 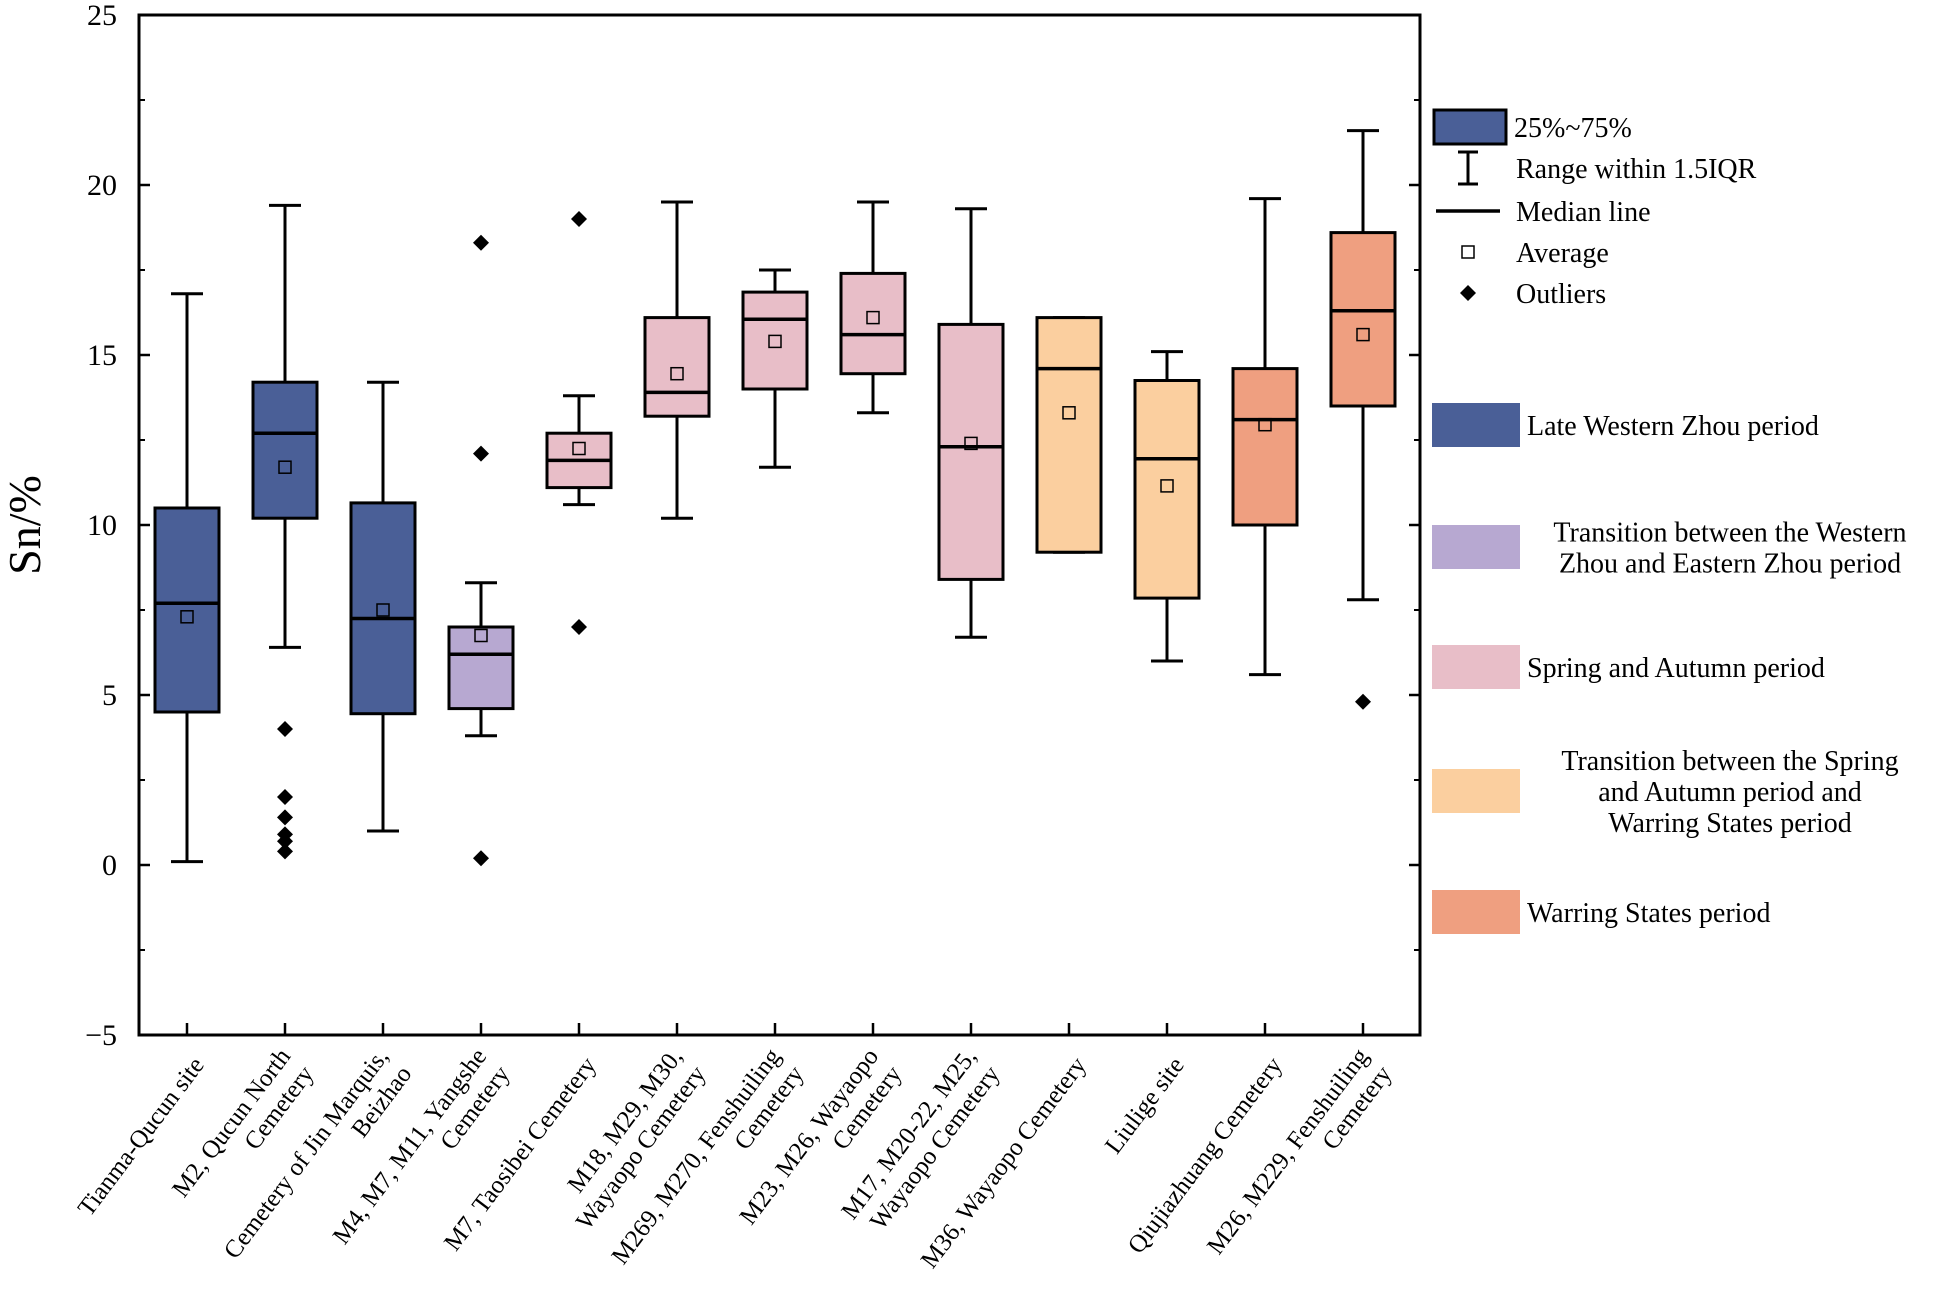 I want to click on legend-period-label: Spring and Autumn period, so click(x=1676, y=668).